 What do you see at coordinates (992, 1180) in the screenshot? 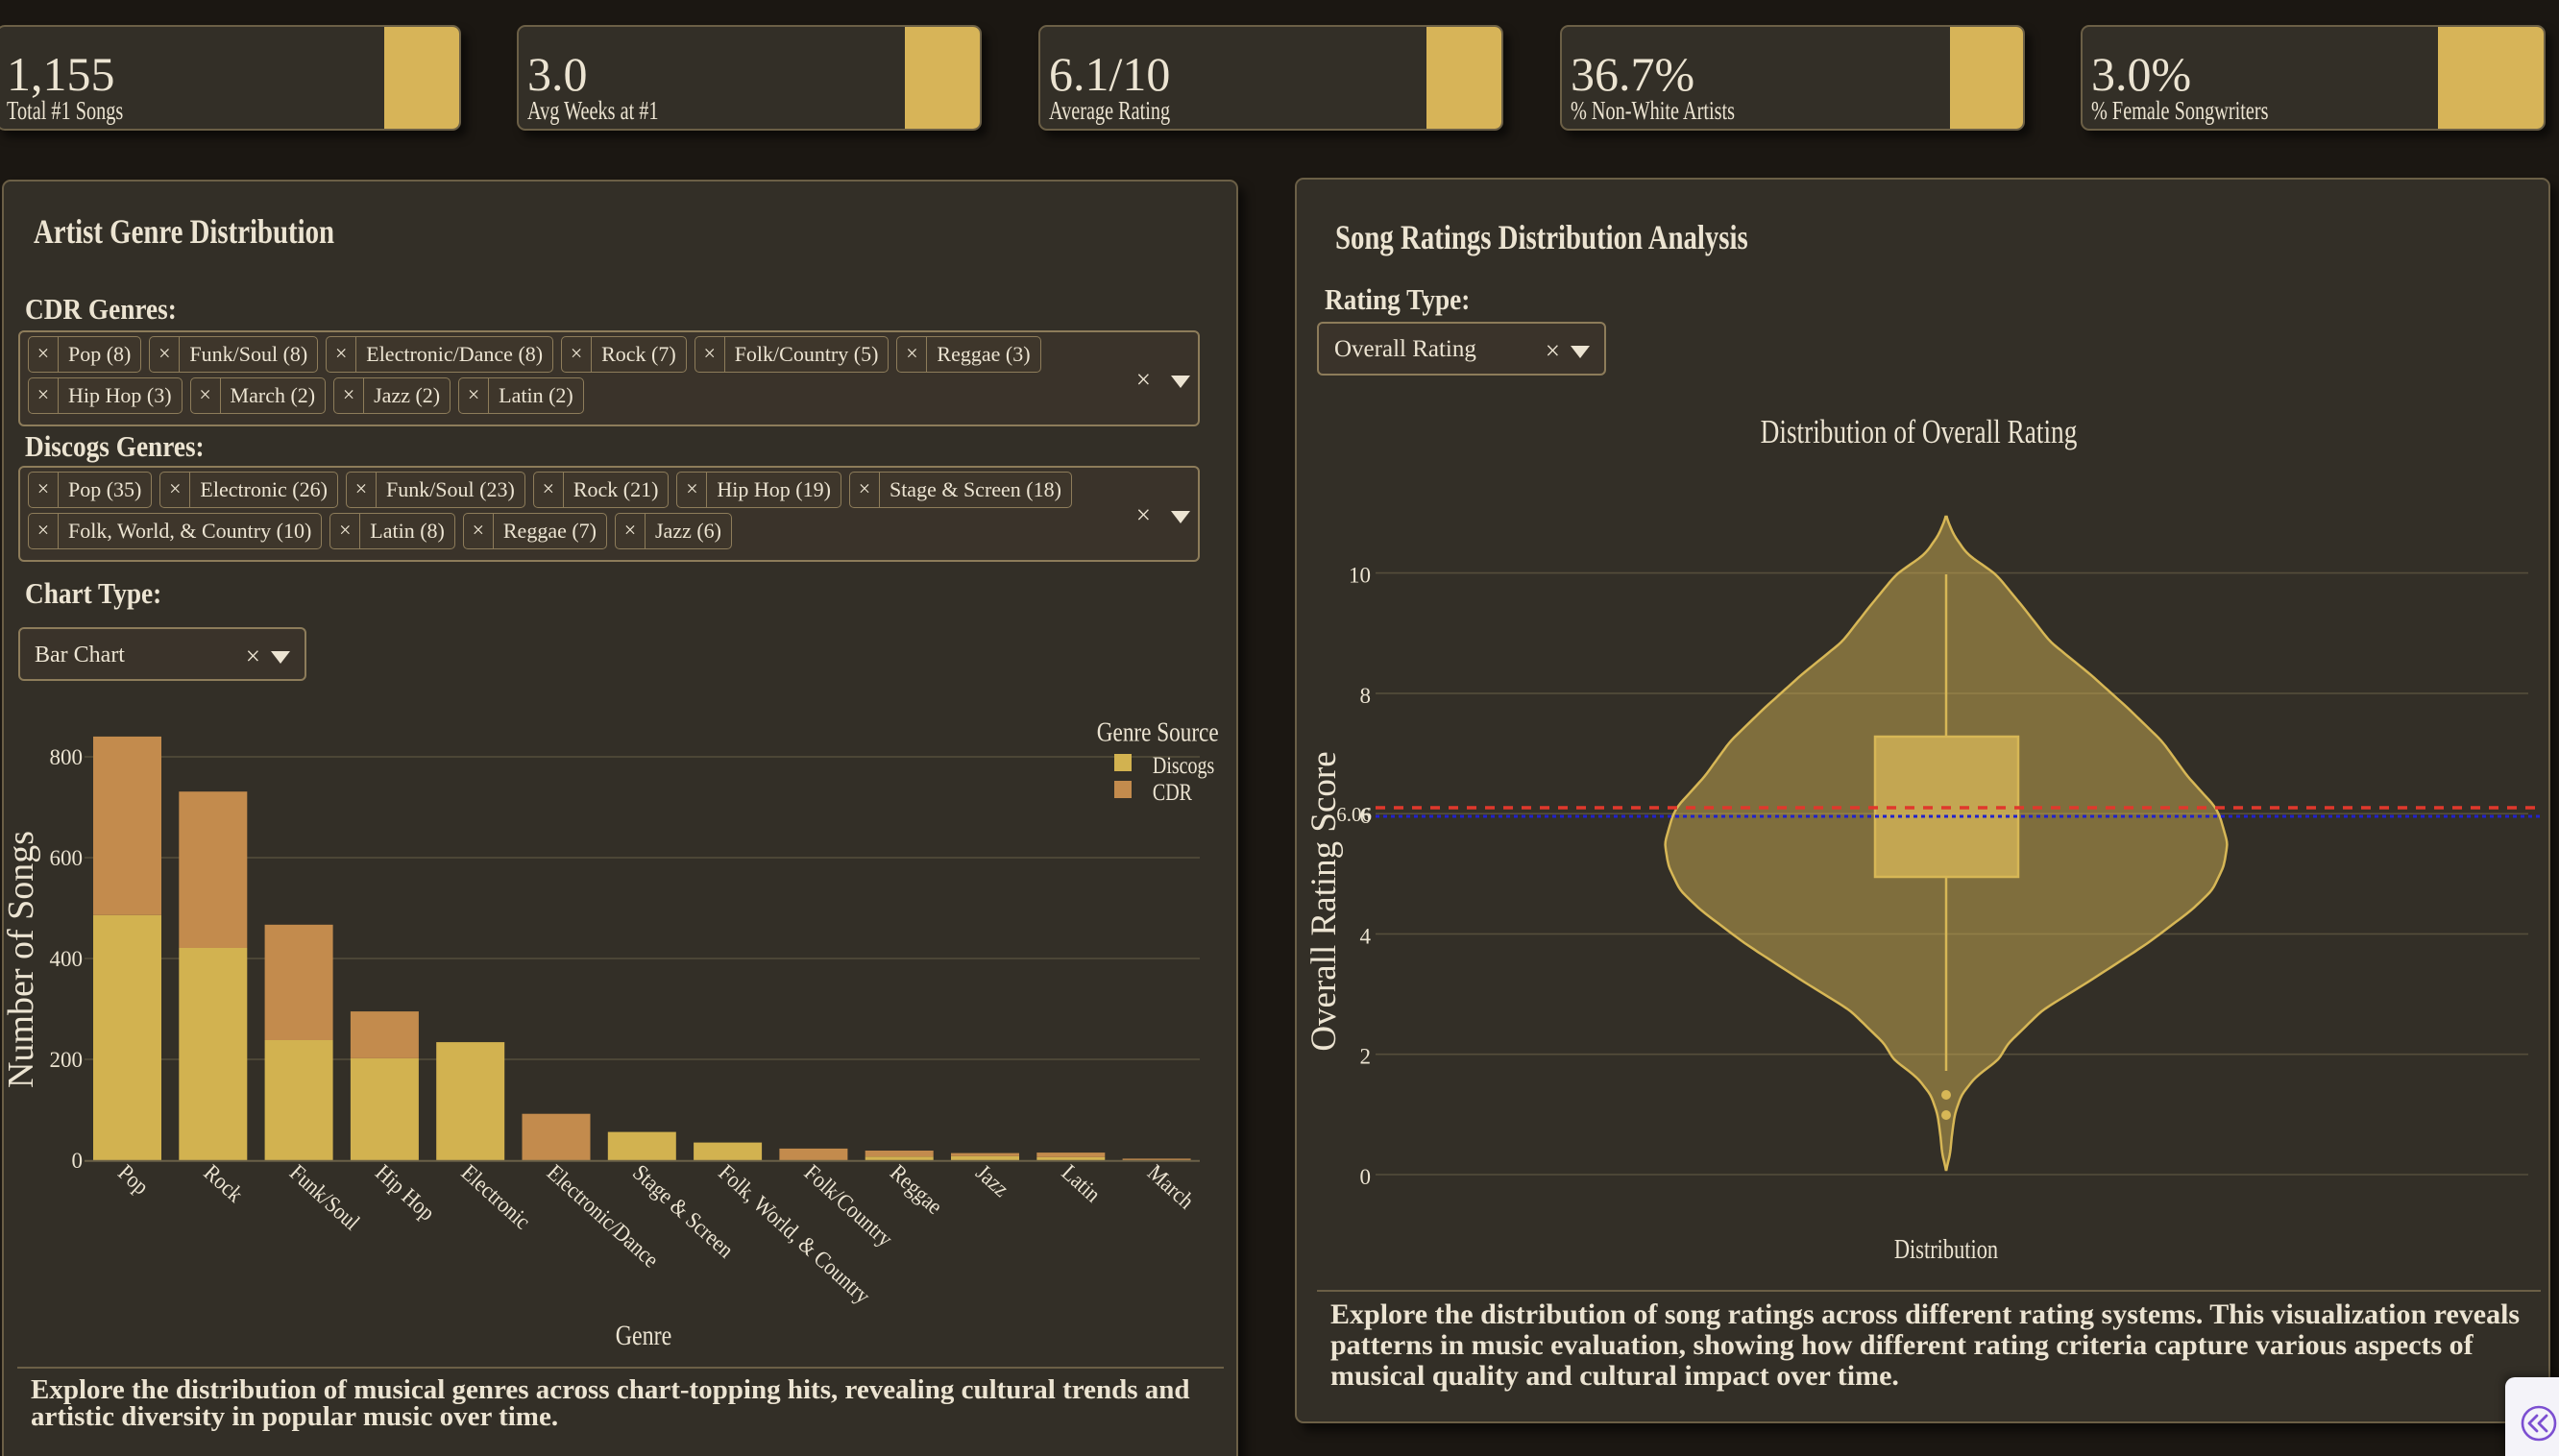
I see `svg-text: Jazz` at bounding box center [992, 1180].